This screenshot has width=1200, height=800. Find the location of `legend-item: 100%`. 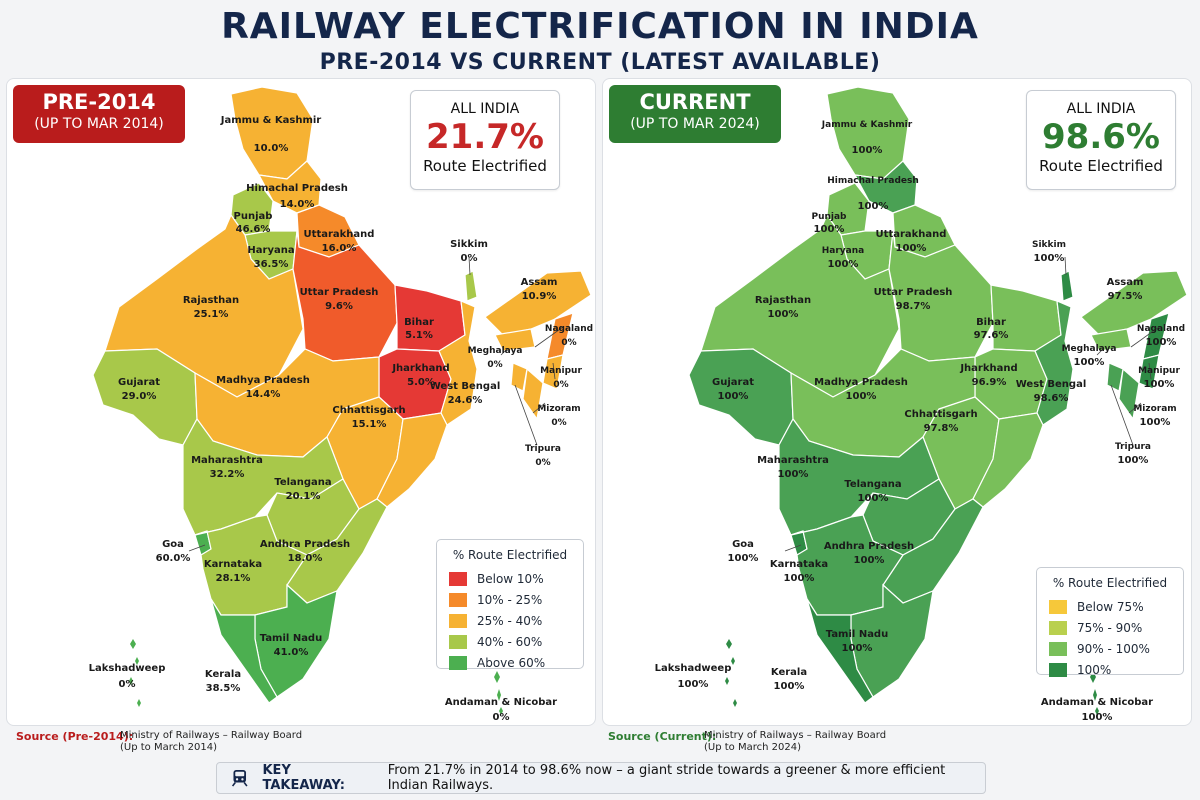

legend-item: 100% is located at coordinates (1110, 669).